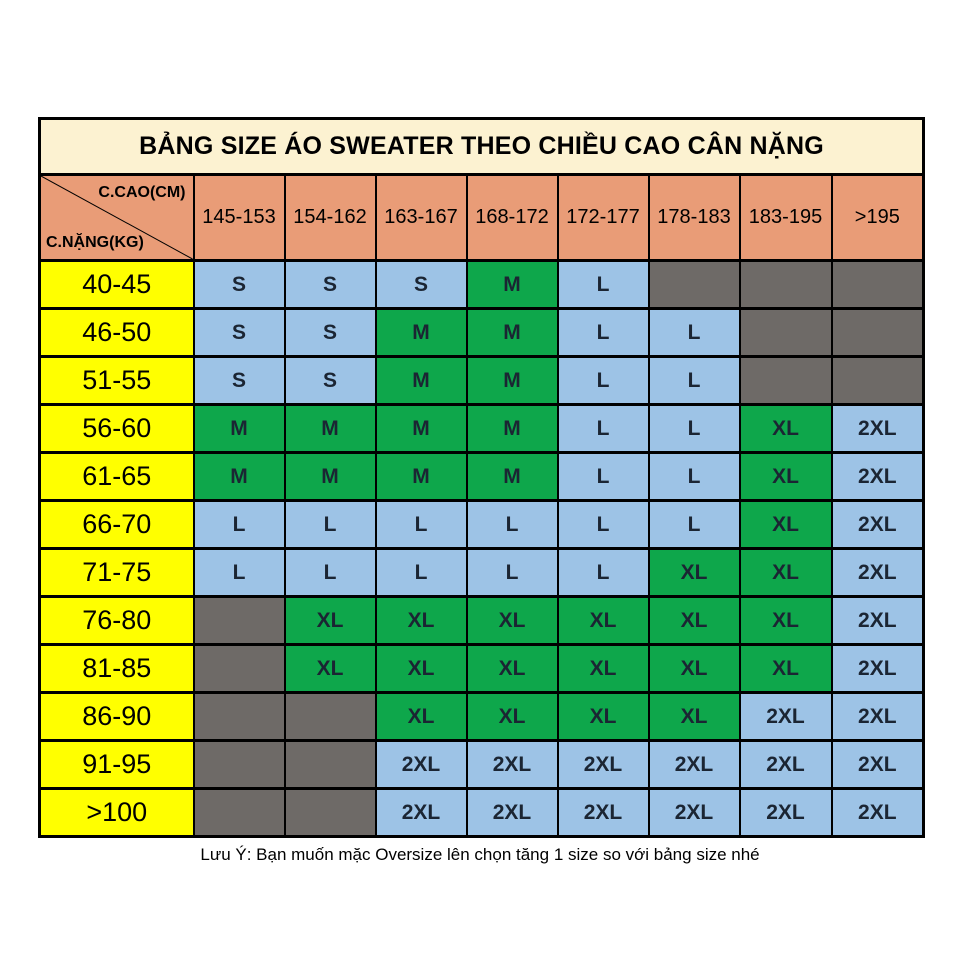 This screenshot has height=968, width=968. I want to click on size-row: >100 2XL 2XL 2XL 2XL 2XL 2XL, so click(481, 812).